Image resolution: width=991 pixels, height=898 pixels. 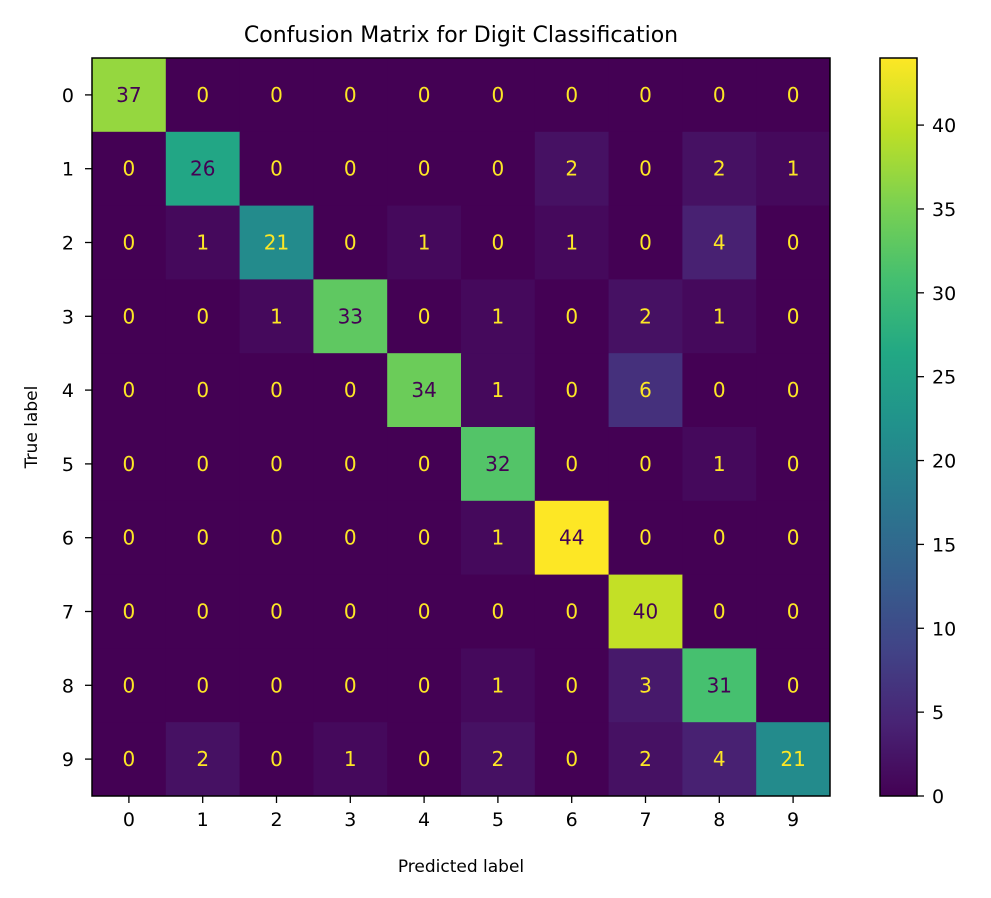 What do you see at coordinates (645, 685) in the screenshot?
I see `cell-value-label: 3` at bounding box center [645, 685].